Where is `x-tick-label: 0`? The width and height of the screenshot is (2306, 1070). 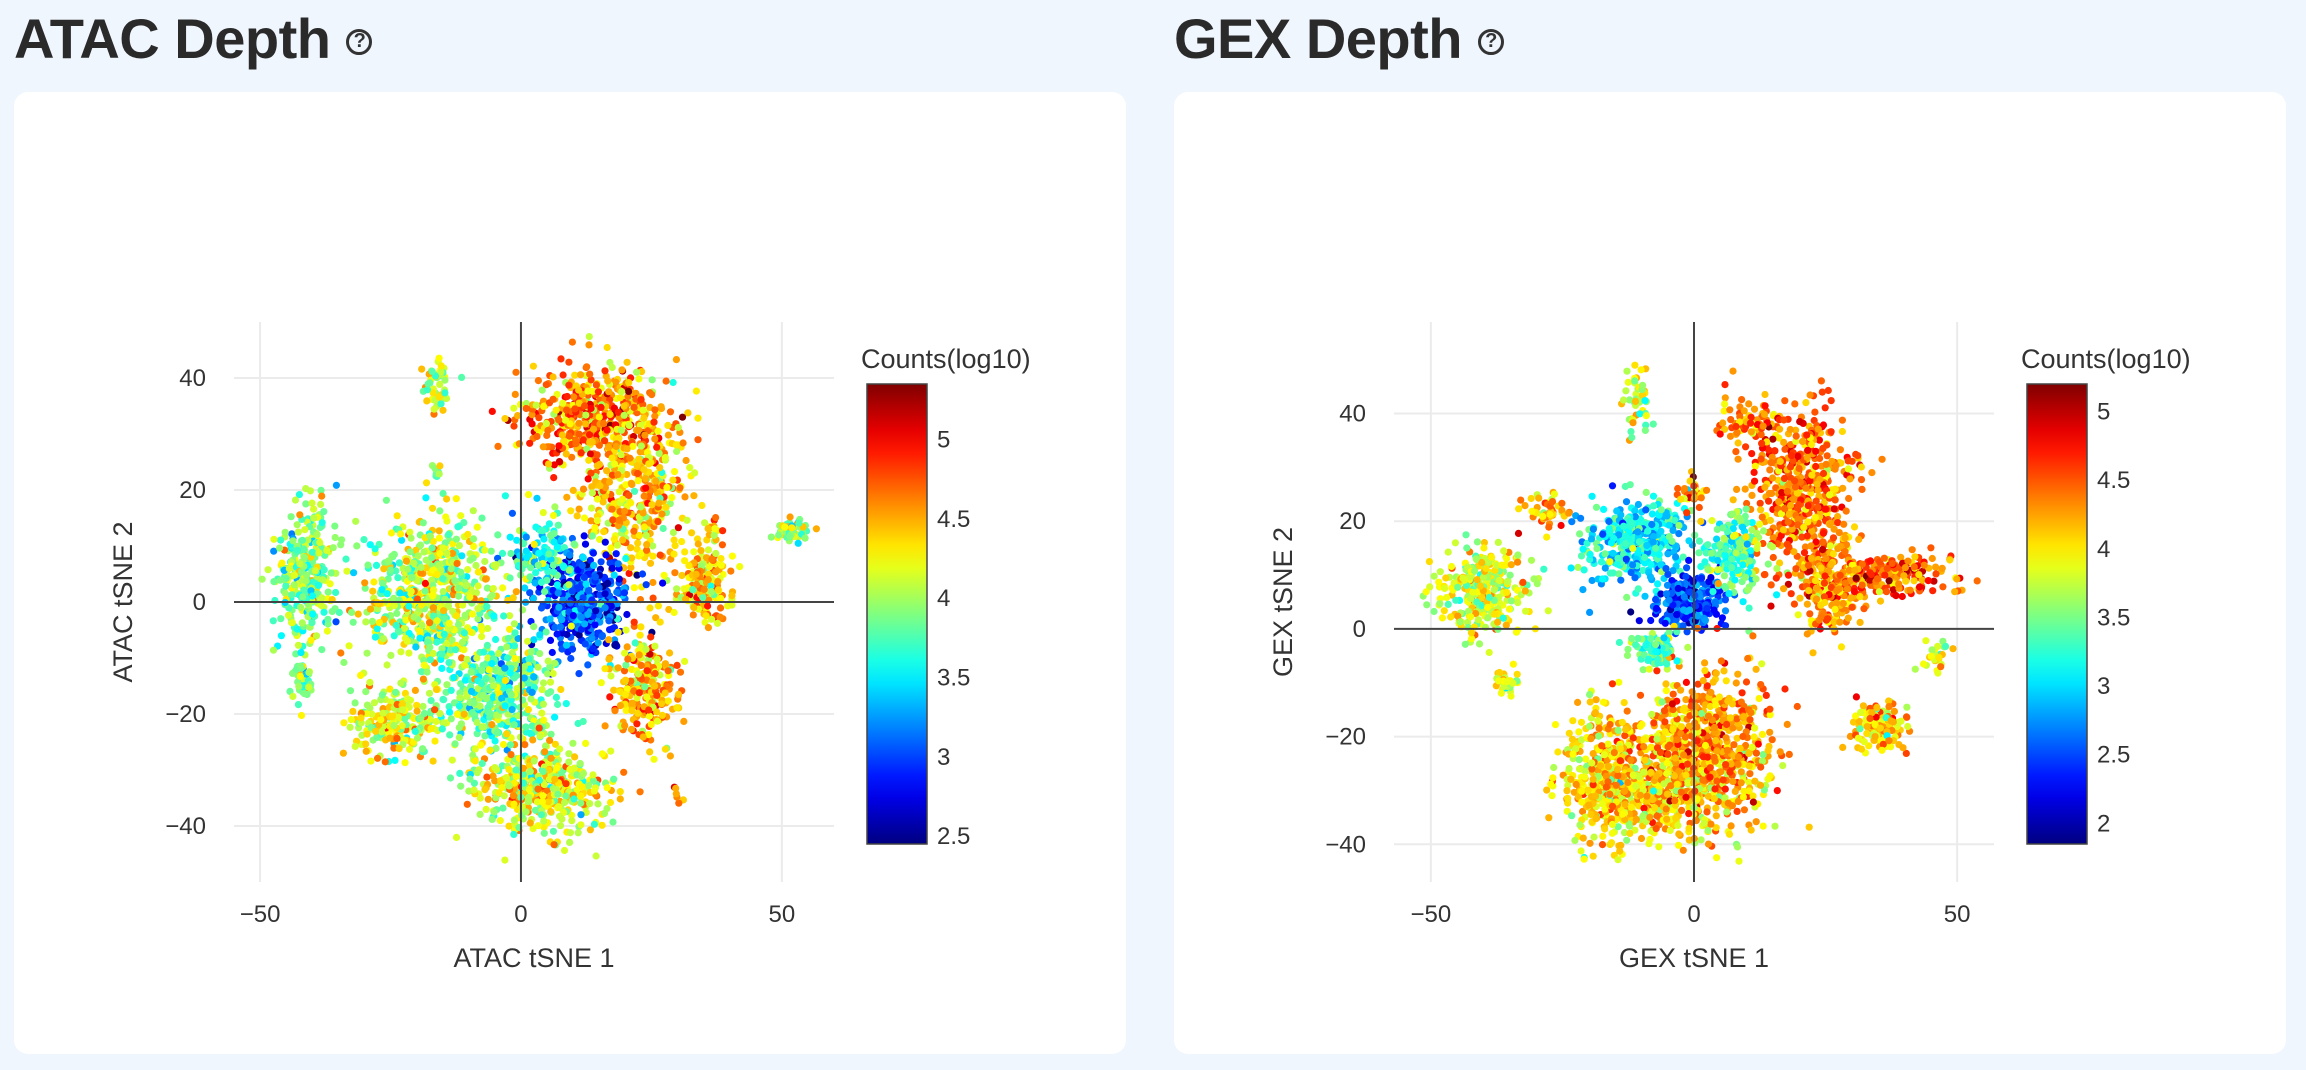
x-tick-label: 0 is located at coordinates (520, 914).